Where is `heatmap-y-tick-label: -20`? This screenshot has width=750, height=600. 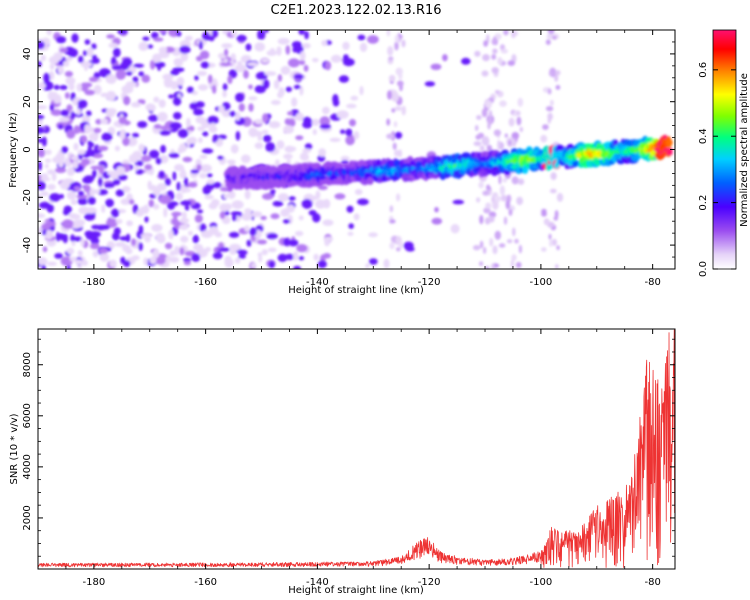
heatmap-y-tick-label: -20 is located at coordinates (27, 197).